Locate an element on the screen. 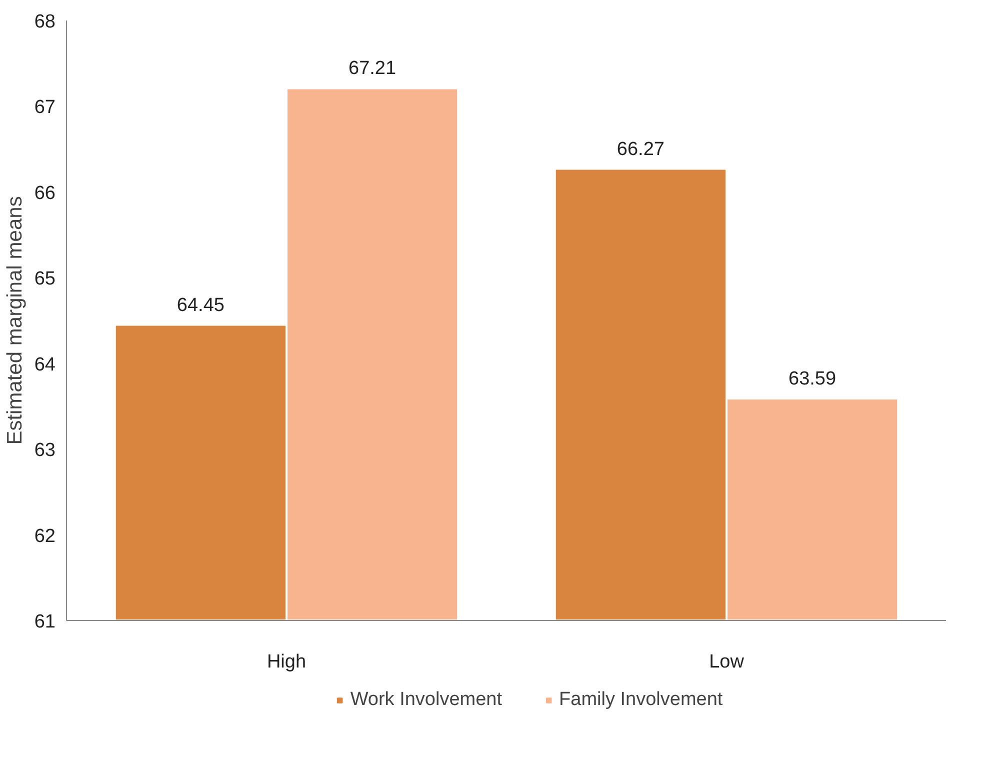  y-tick-label: 62 is located at coordinates (45, 536).